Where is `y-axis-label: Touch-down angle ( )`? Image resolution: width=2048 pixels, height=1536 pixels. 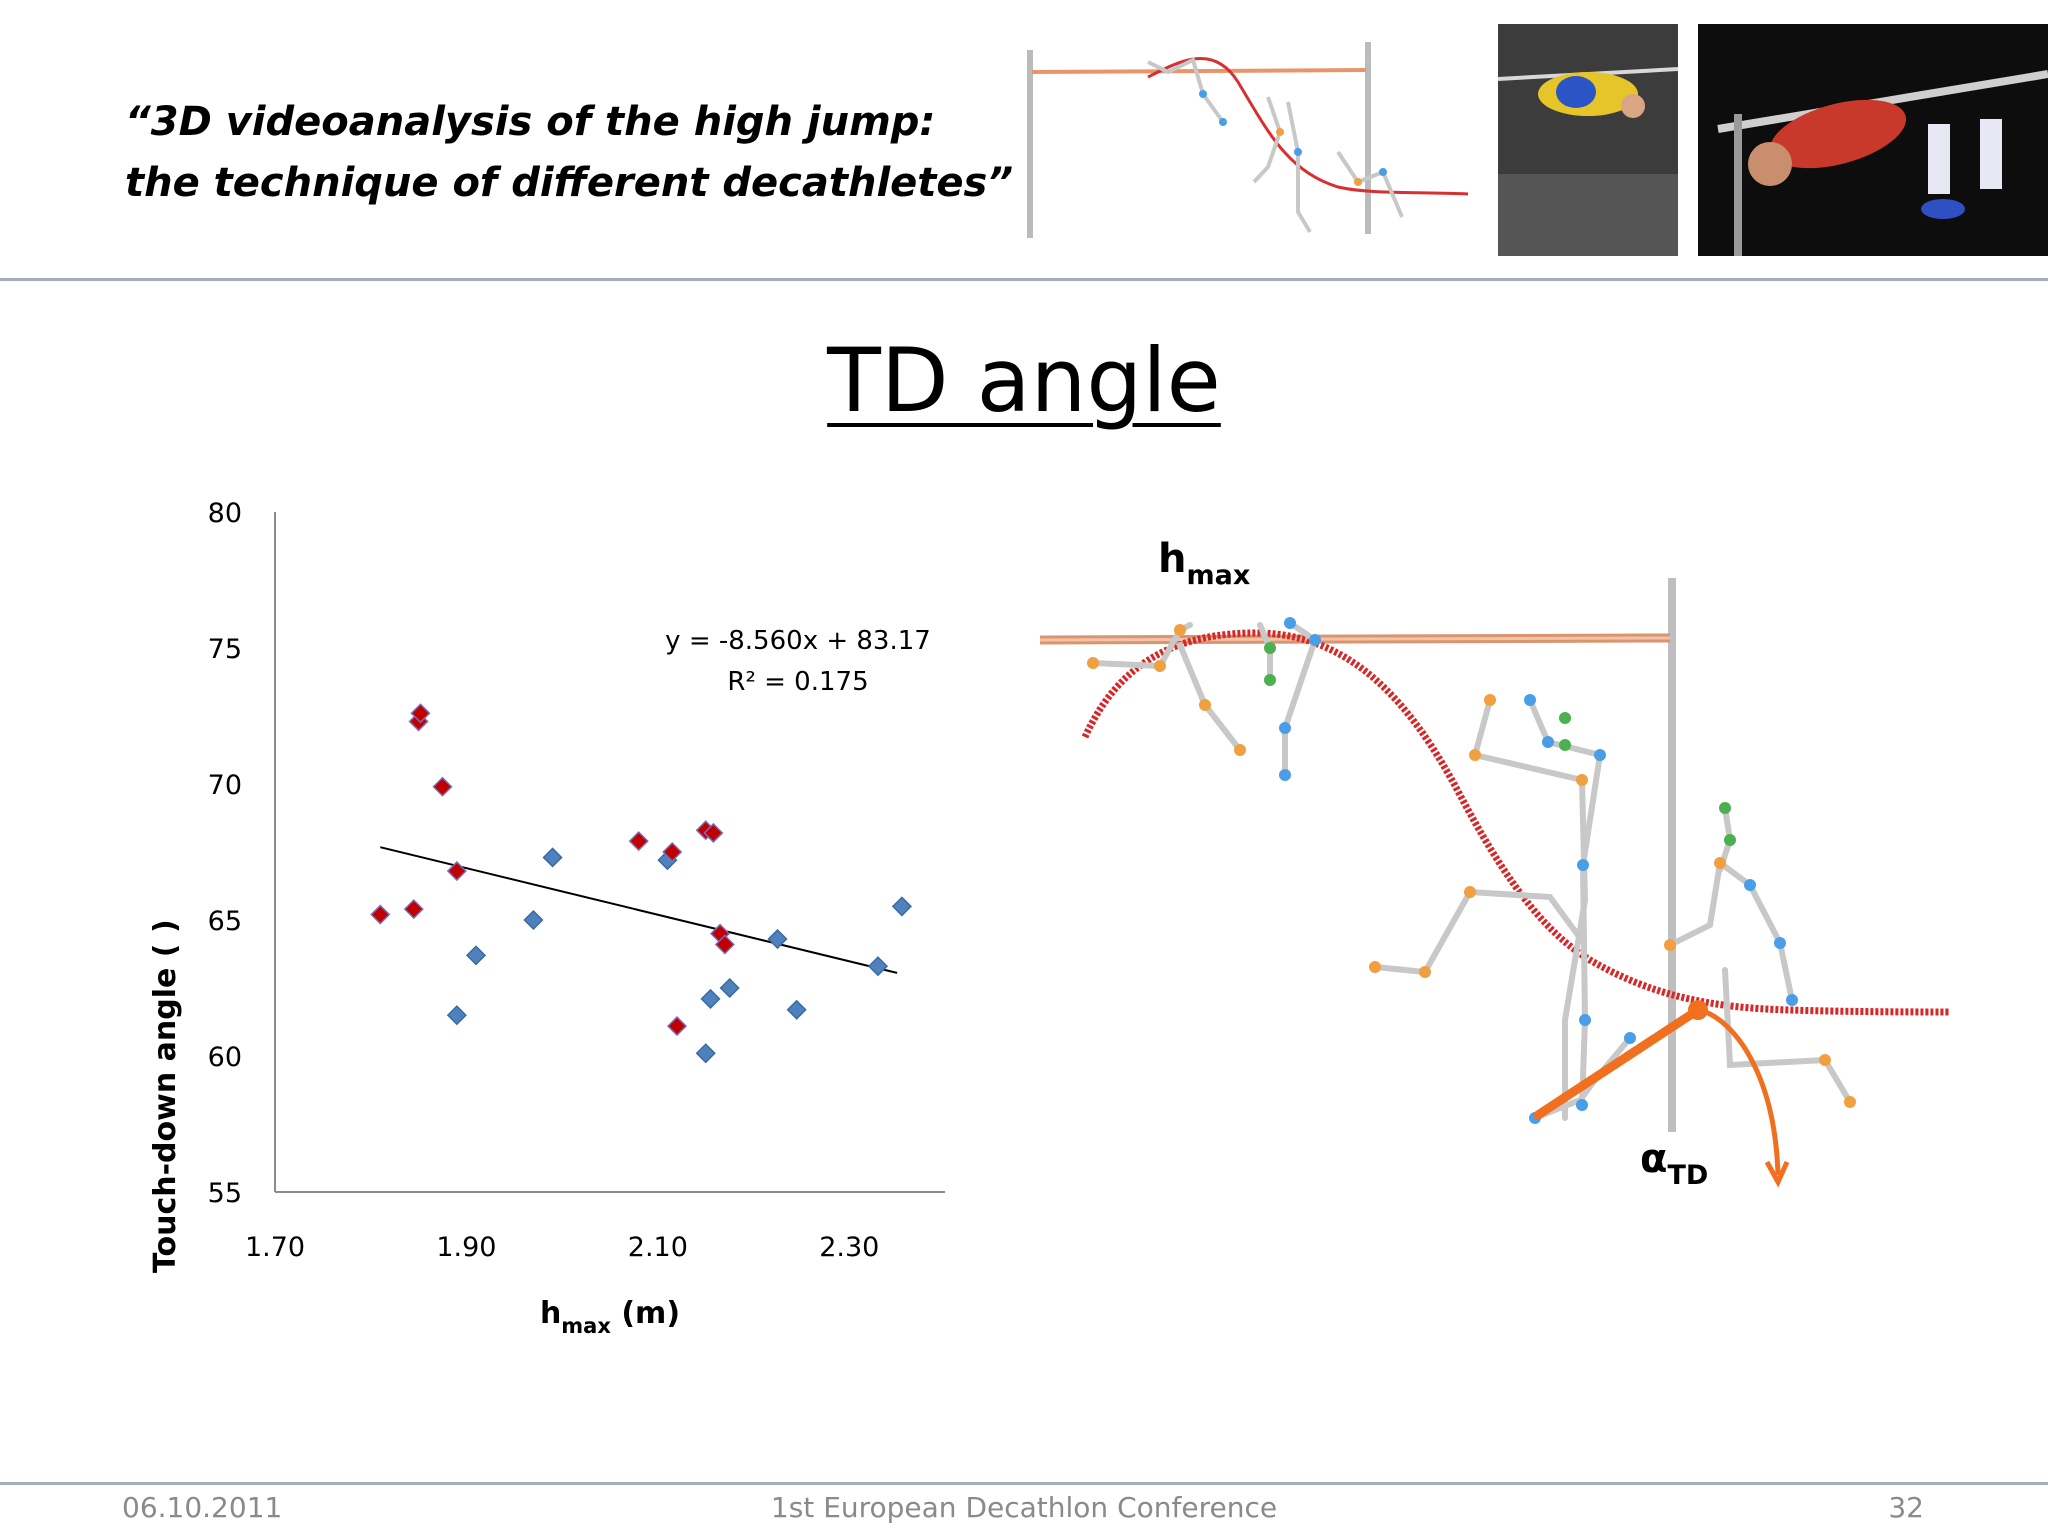
y-axis-label: Touch-down angle ( ) is located at coordinates (165, 1096).